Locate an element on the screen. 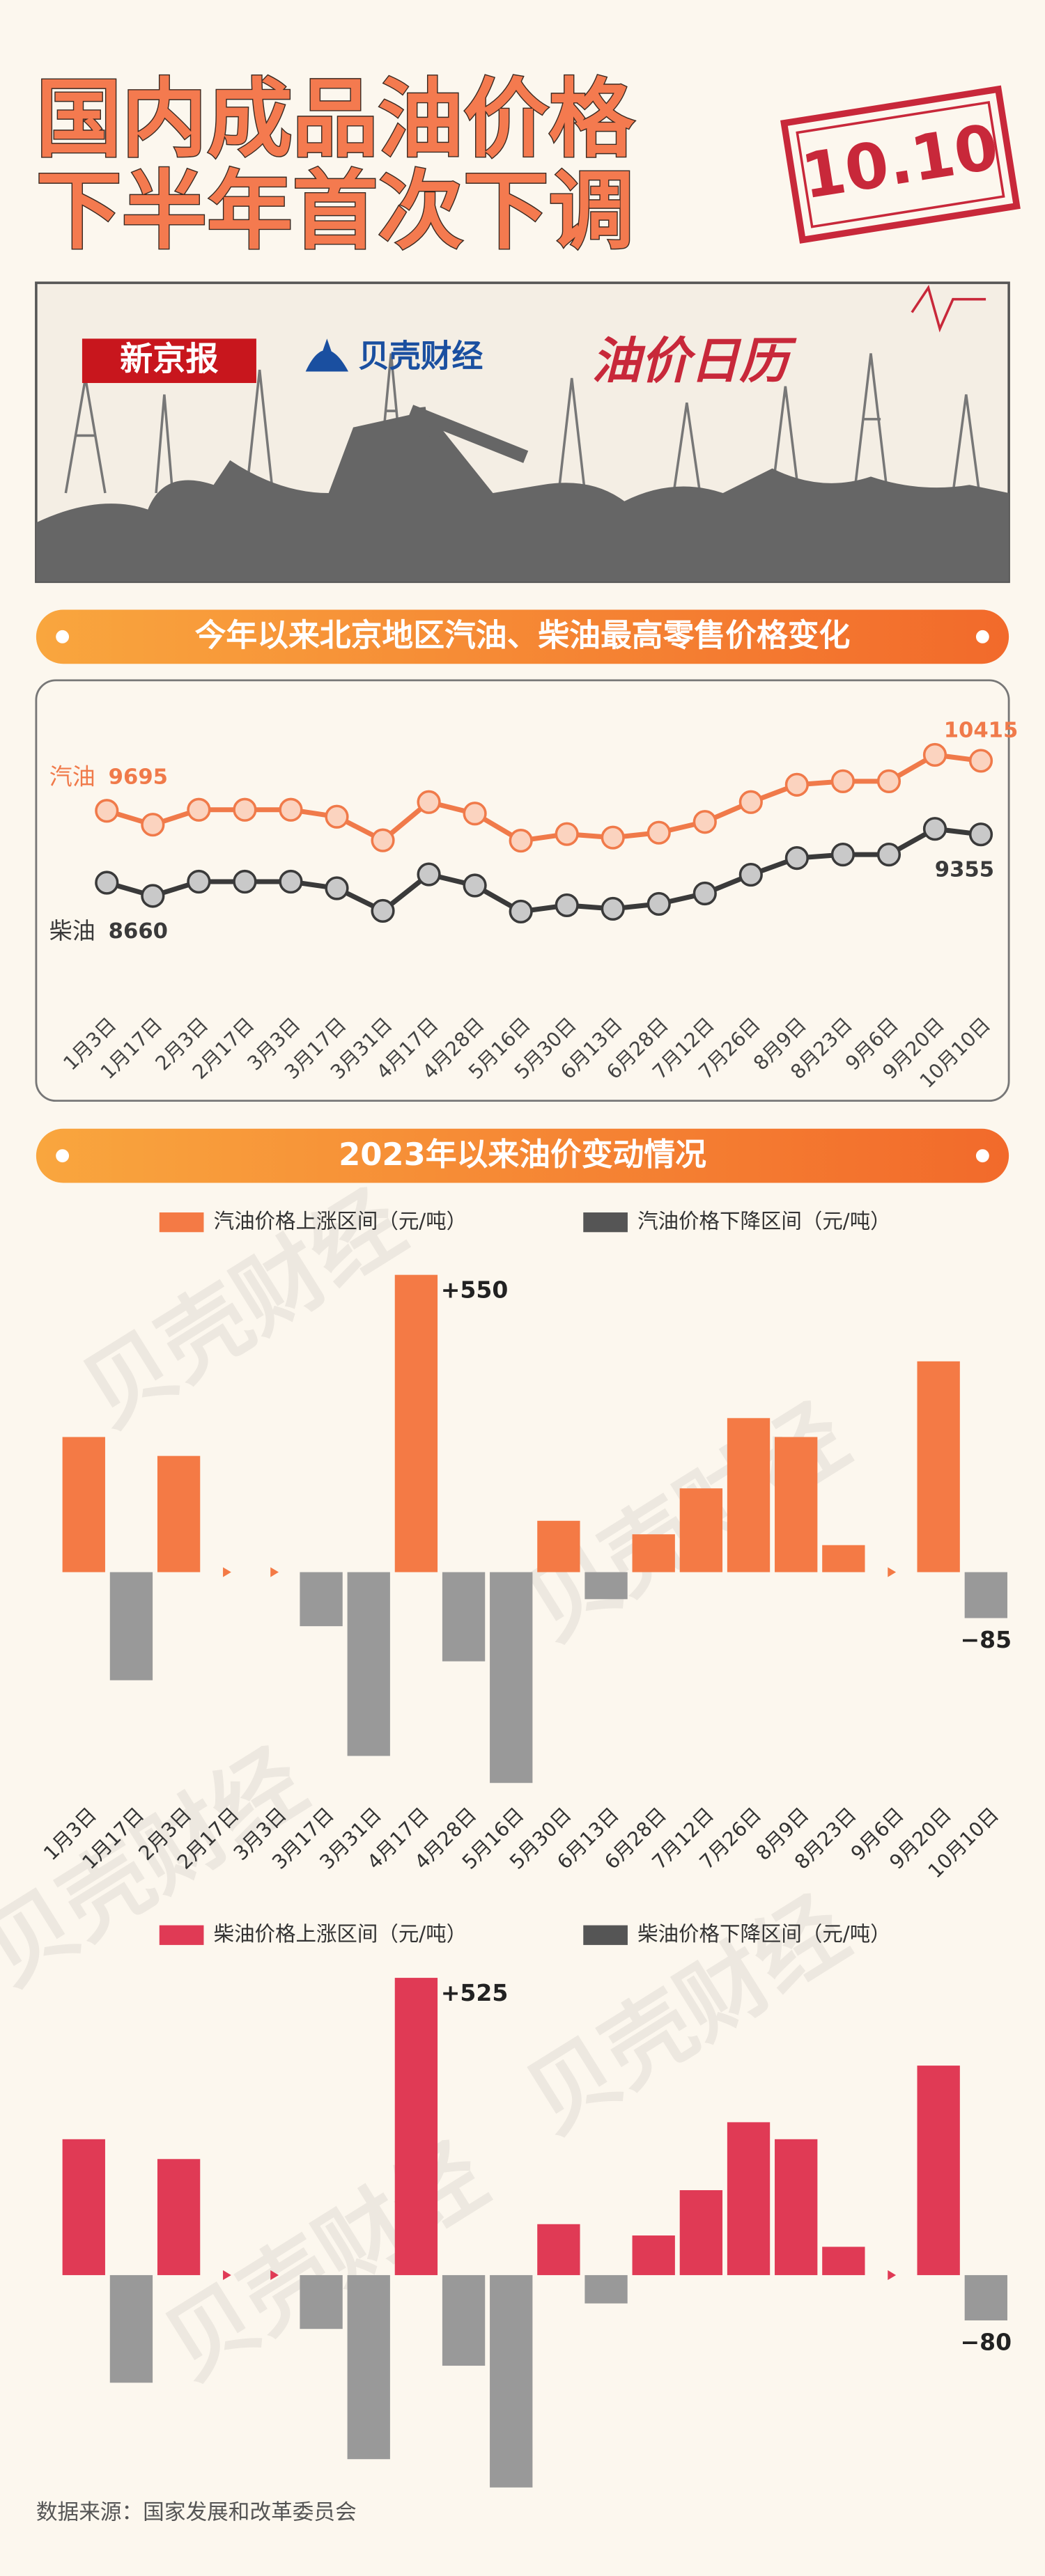 This screenshot has height=2576, width=1045. section-title: 2023年以来油价变动情况 is located at coordinates (522, 1154).